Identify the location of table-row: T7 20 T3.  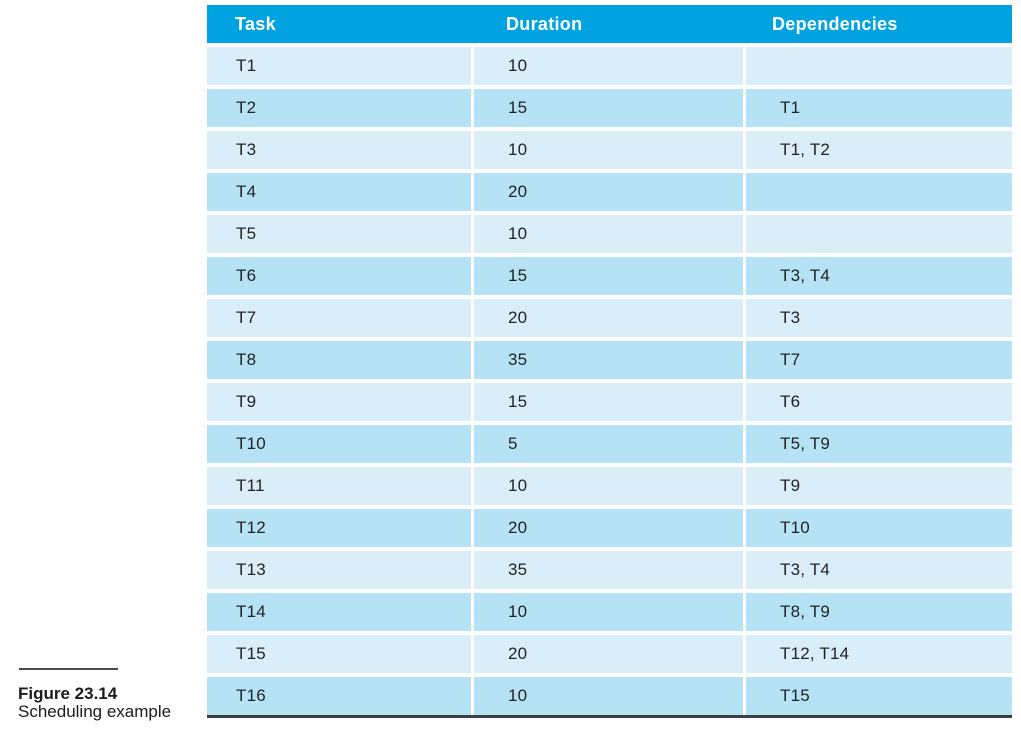
(609, 318).